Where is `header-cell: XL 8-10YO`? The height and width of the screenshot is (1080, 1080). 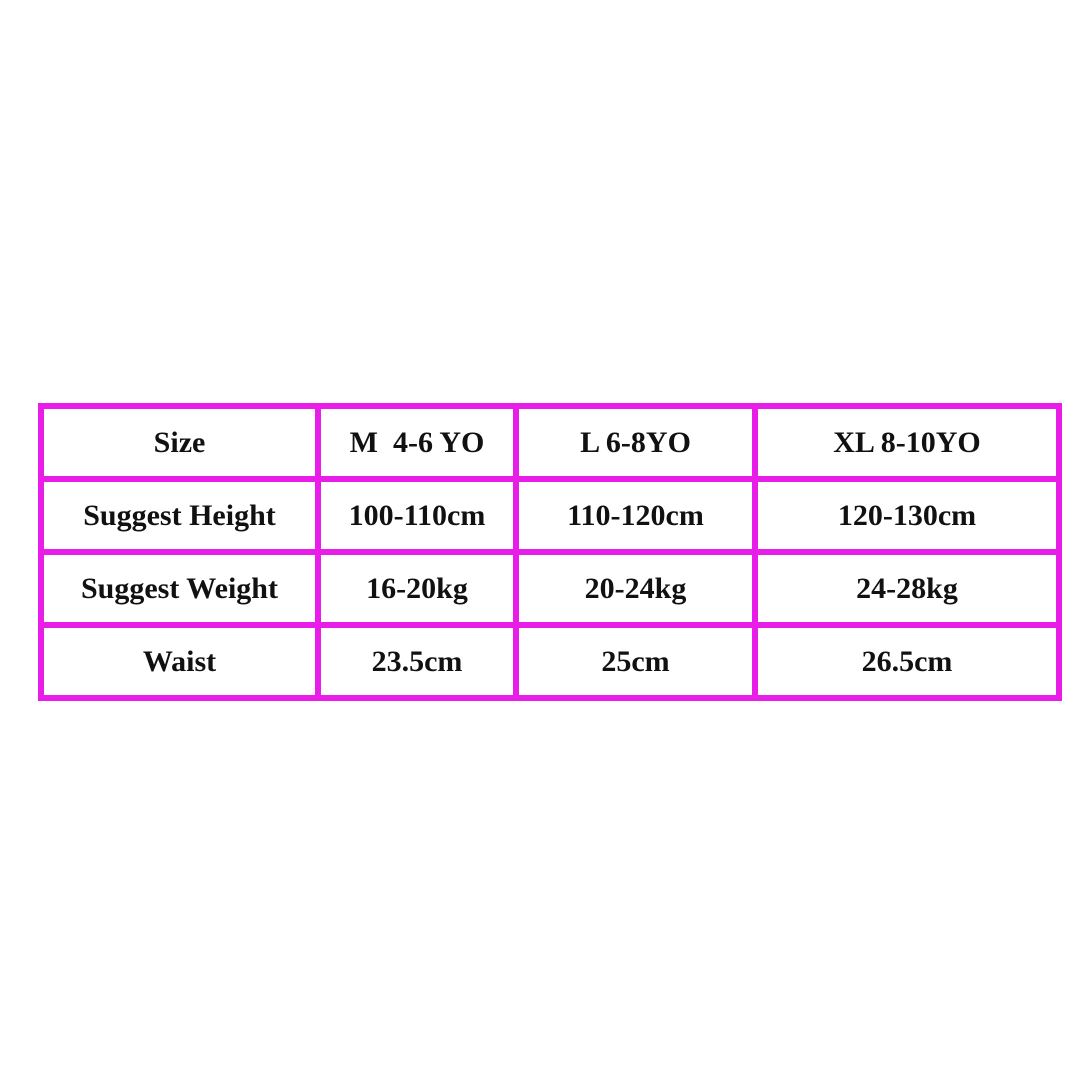
header-cell: XL 8-10YO is located at coordinates (907, 442).